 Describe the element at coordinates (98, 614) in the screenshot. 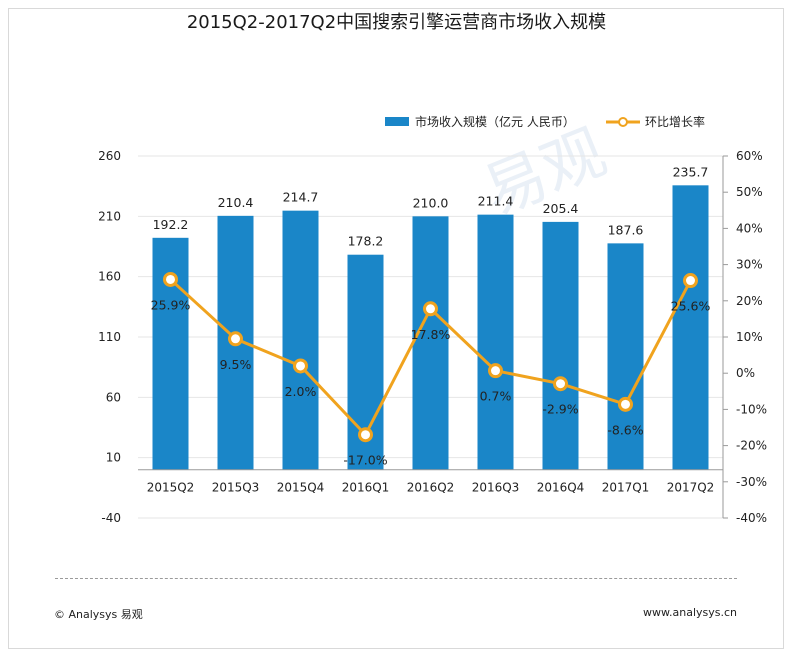

I see `footer-copyright: © Analysys 易观` at that location.